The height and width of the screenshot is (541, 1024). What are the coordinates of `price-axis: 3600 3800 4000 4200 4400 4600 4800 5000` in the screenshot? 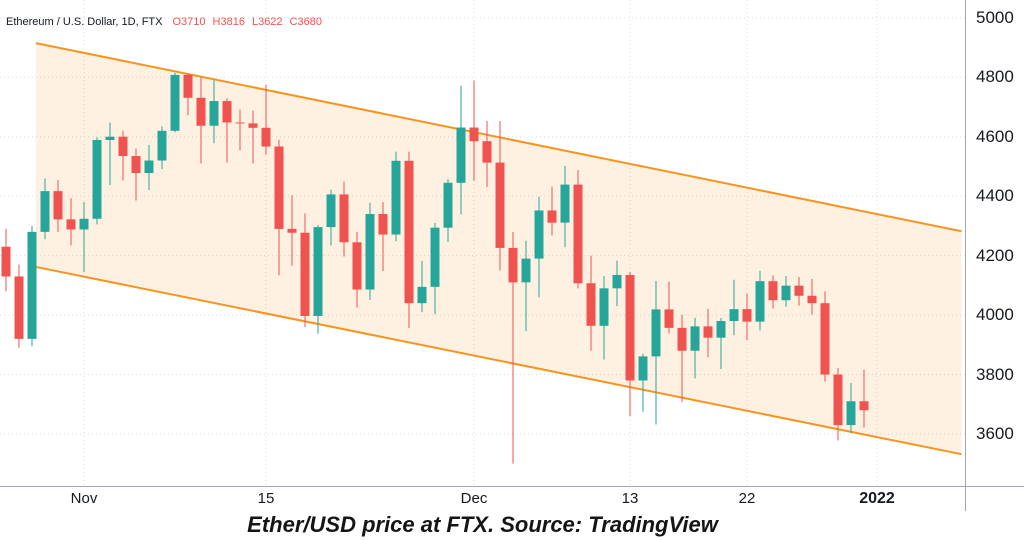 It's located at (995, 243).